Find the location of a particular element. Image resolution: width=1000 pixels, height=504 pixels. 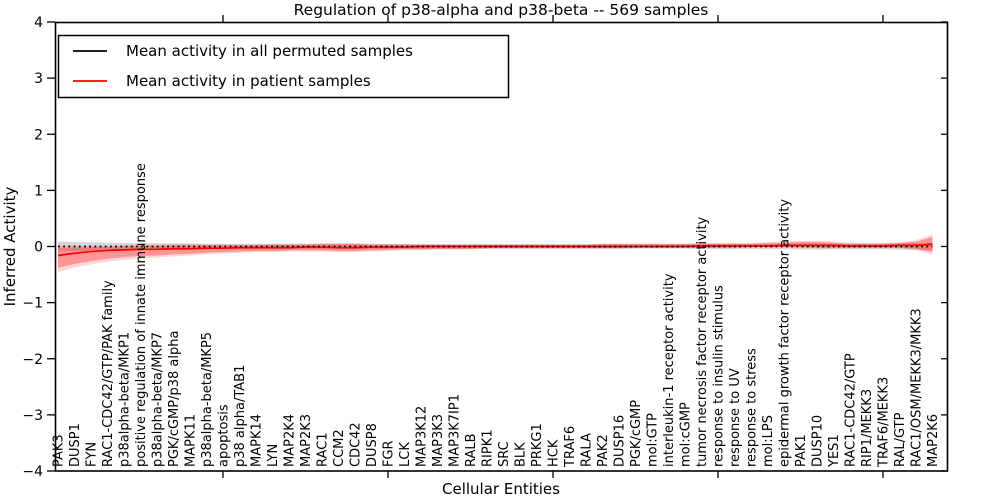

x-category-label: MAP3K3 is located at coordinates (438, 440).